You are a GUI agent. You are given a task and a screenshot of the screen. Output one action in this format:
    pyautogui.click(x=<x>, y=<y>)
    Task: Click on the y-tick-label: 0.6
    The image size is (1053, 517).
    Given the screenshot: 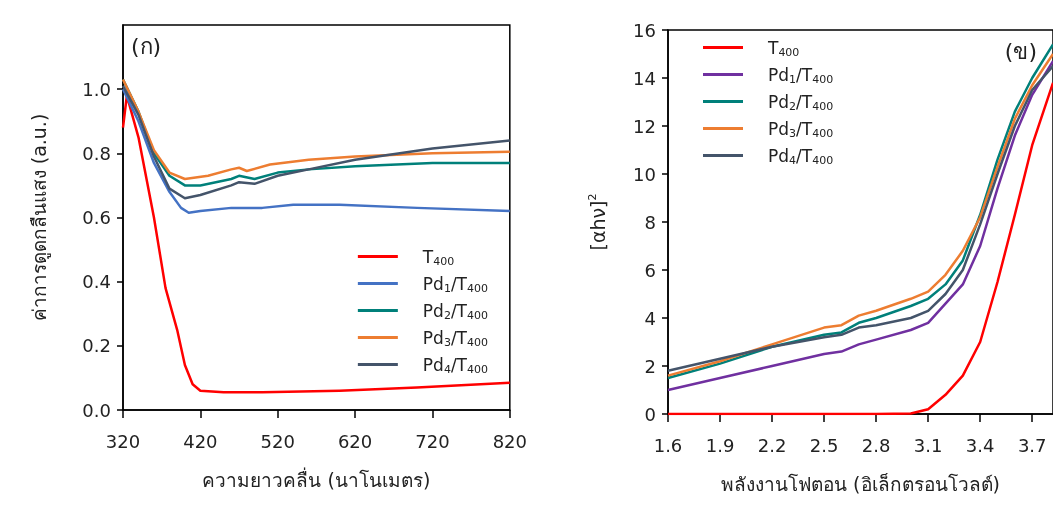 What is the action you would take?
    pyautogui.click(x=96, y=217)
    